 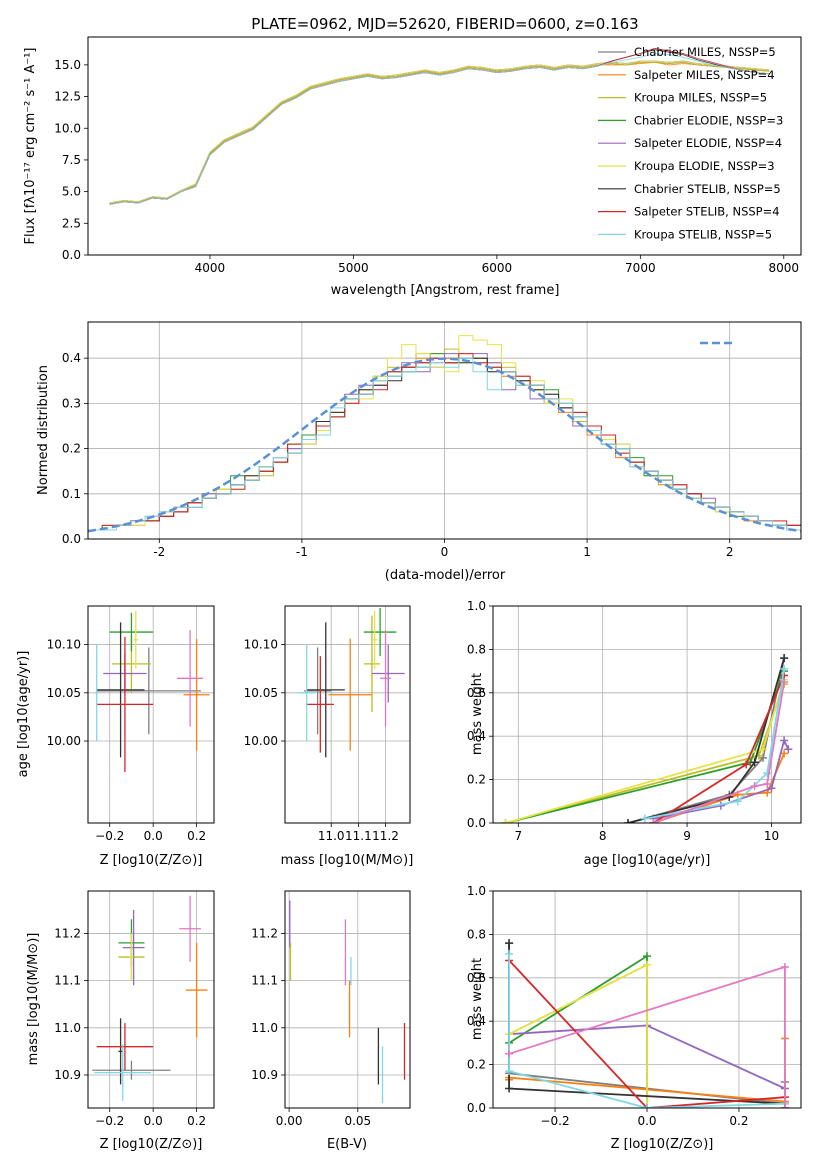 I want to click on ageweight-lines, so click(x=647, y=738).